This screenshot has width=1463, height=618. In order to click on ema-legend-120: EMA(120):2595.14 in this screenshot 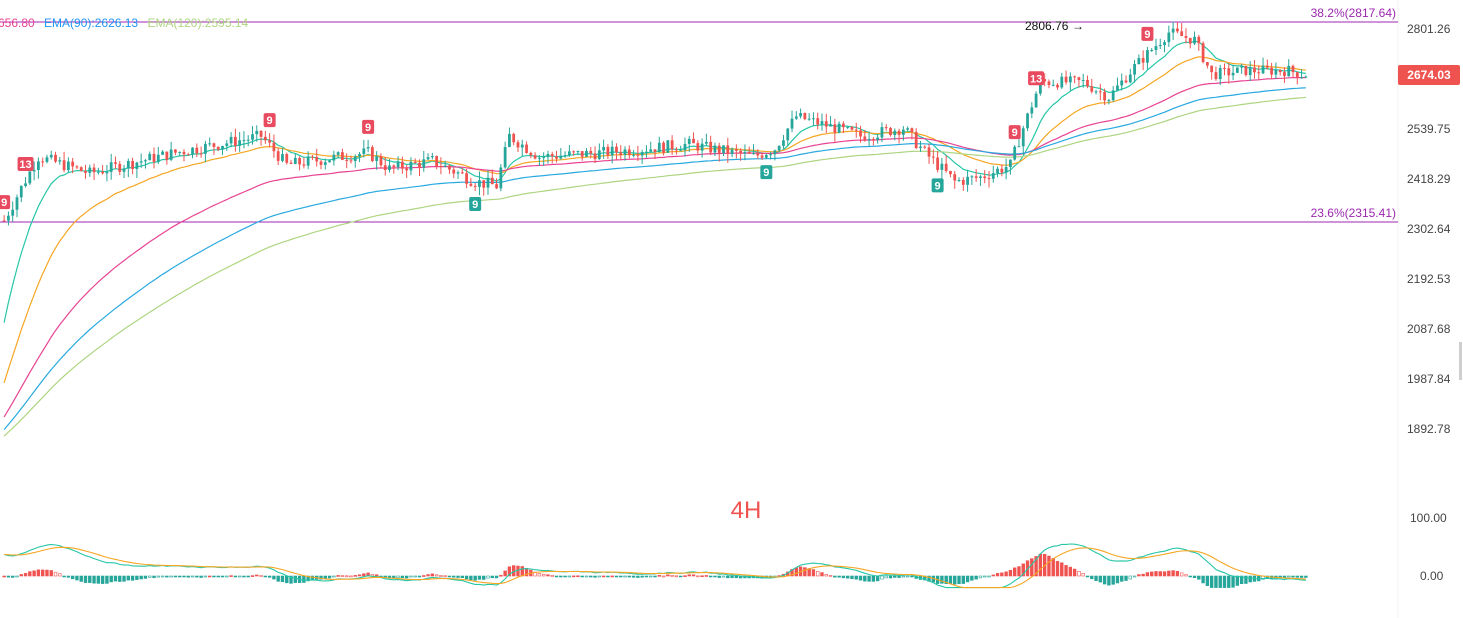, I will do `click(197, 23)`.